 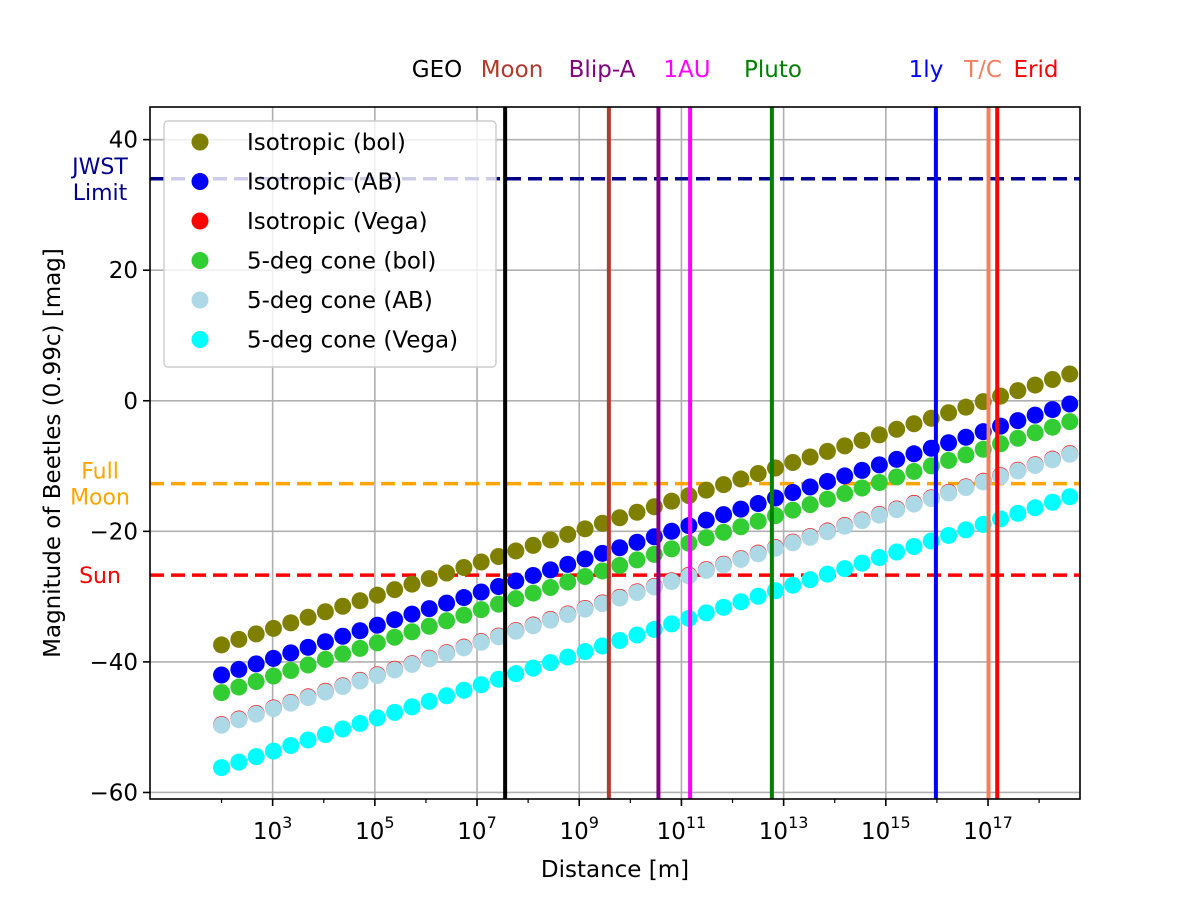 What do you see at coordinates (602, 70) in the screenshot?
I see `vline-label: Blip-A` at bounding box center [602, 70].